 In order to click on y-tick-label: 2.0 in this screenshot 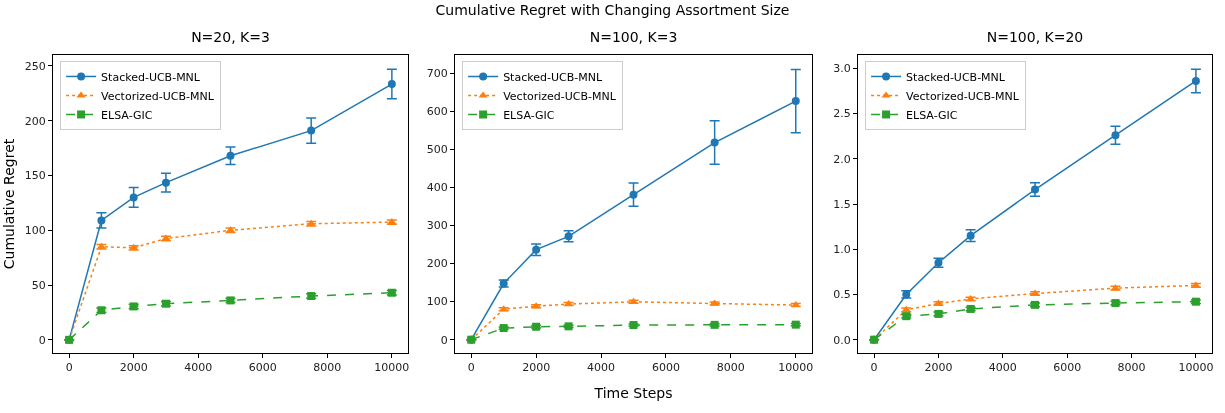, I will do `click(842, 159)`.